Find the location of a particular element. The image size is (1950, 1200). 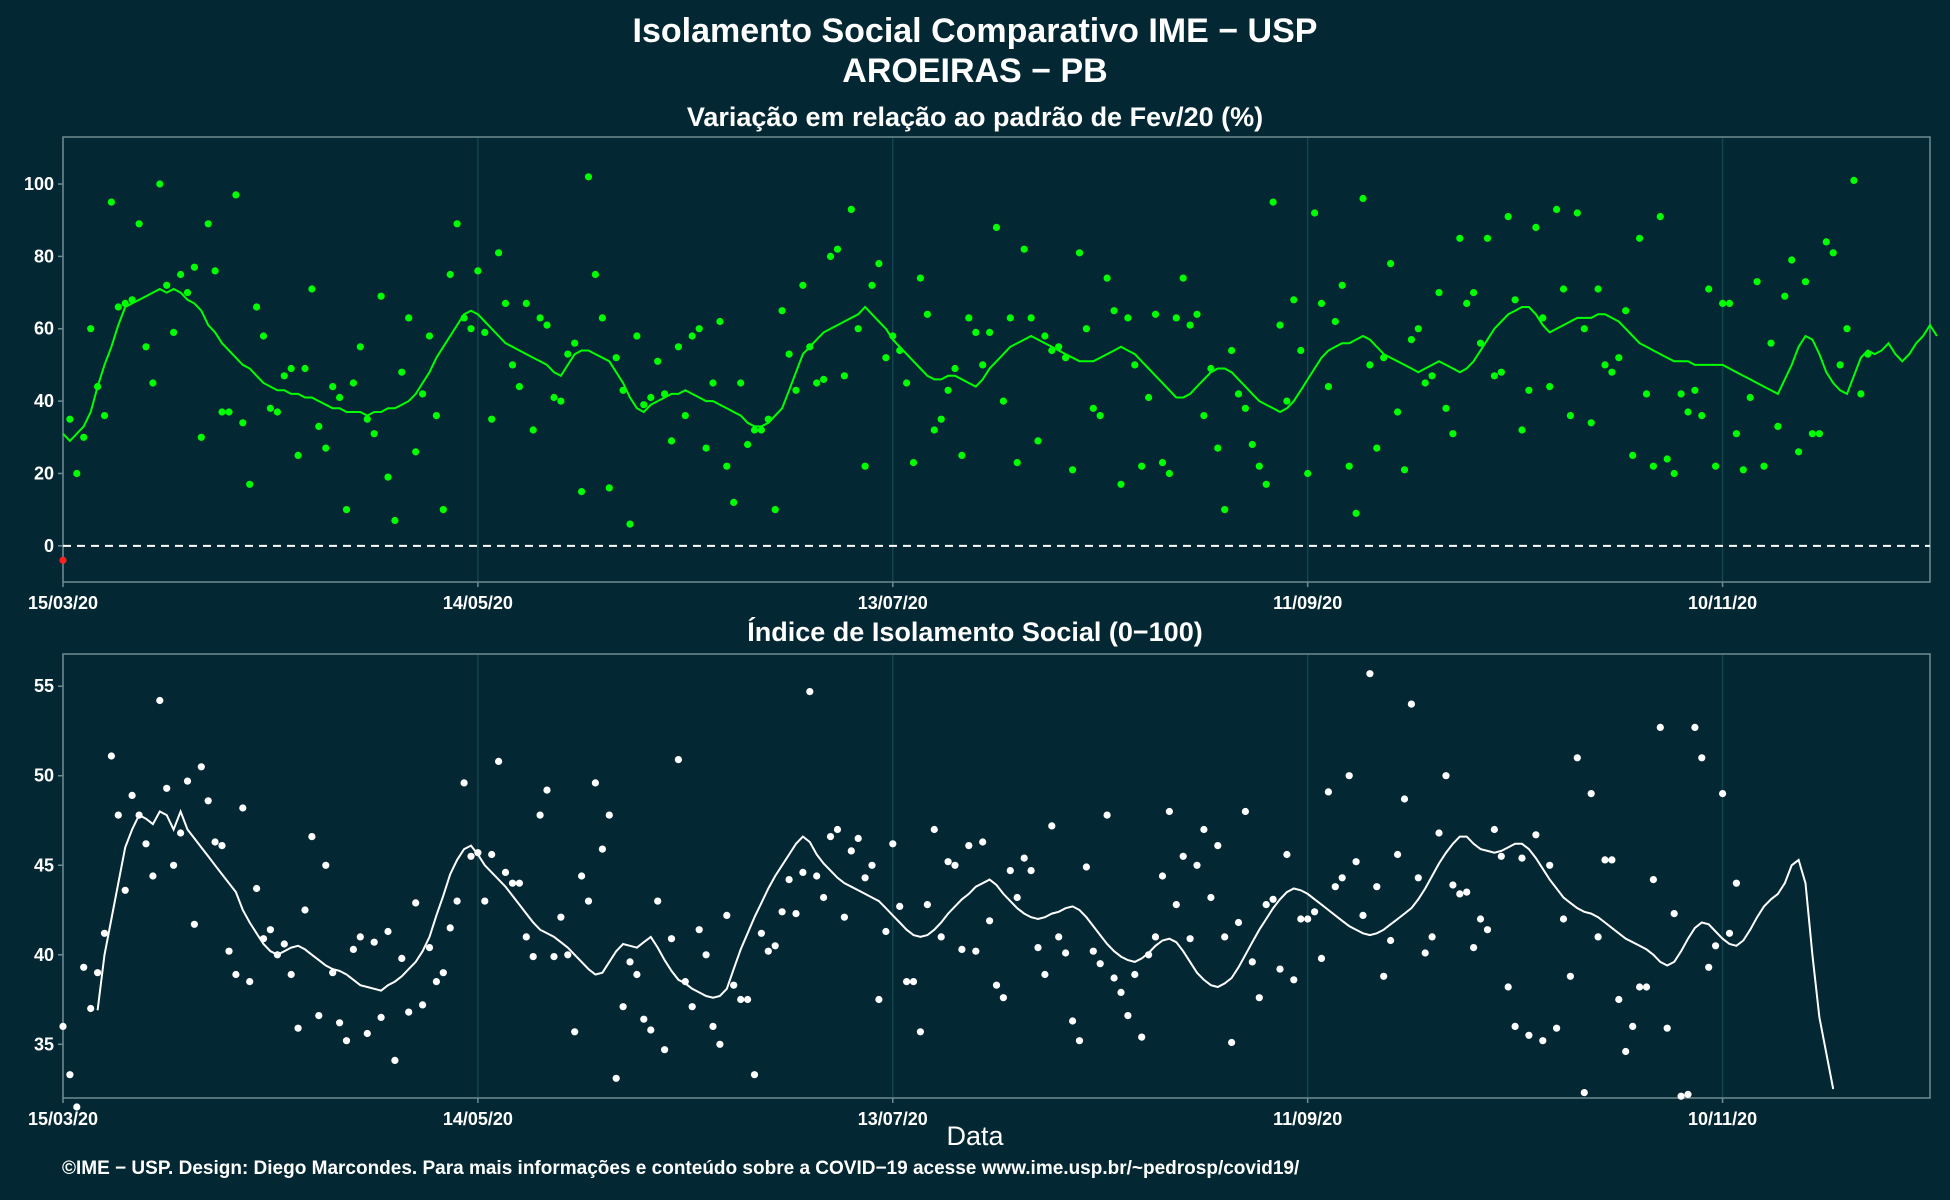

panel2-y-tick-label: 50 is located at coordinates (44, 776).